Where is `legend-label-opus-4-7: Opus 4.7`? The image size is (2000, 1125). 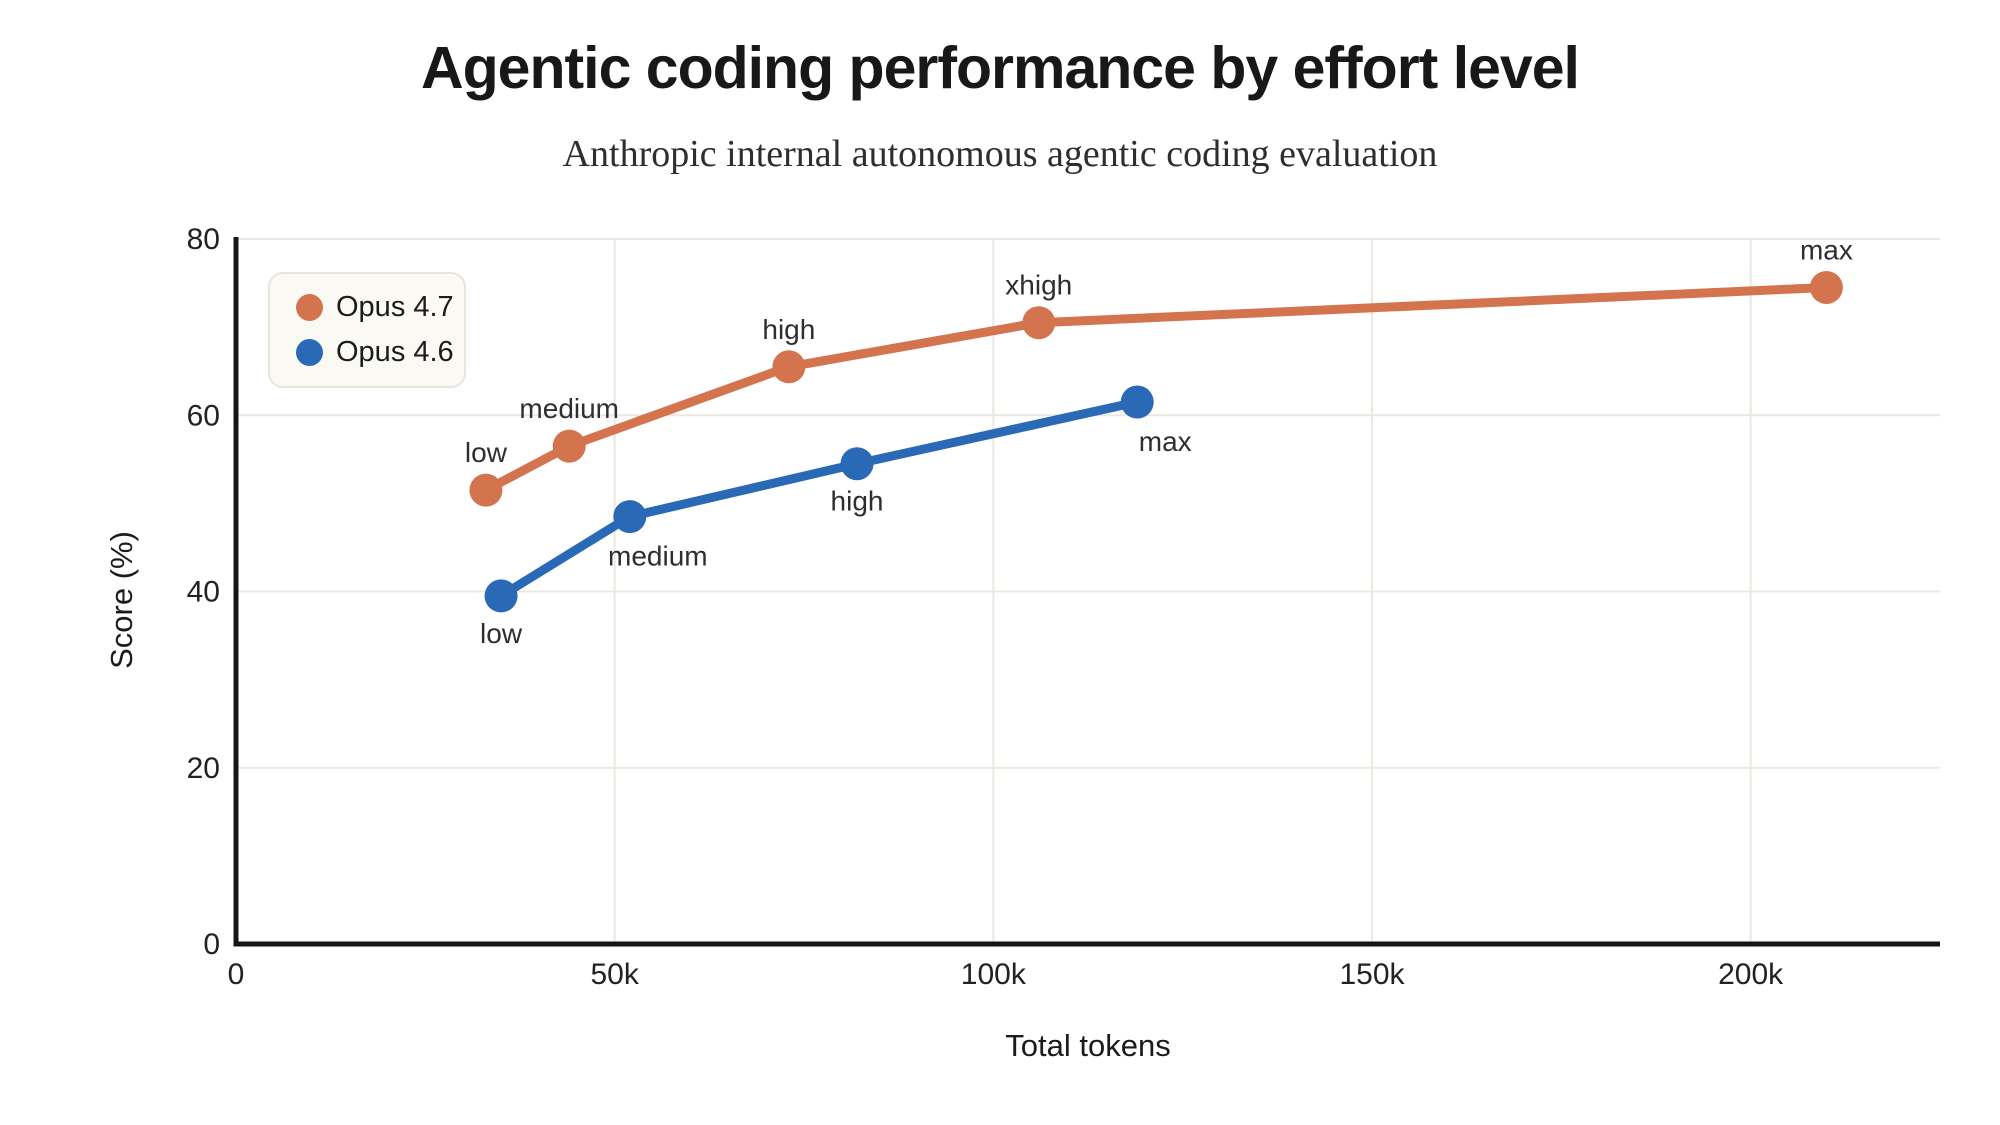
legend-label-opus-4-7: Opus 4.7 is located at coordinates (395, 307).